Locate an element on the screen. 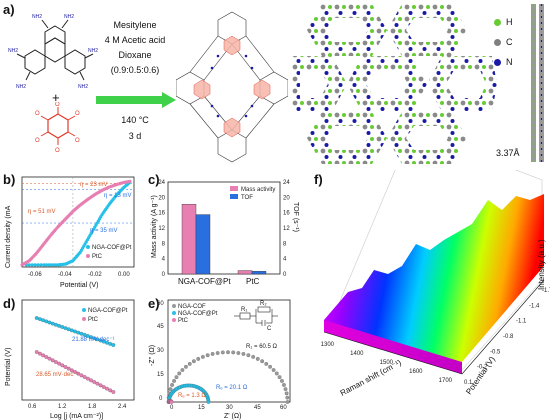 The width and height of the screenshot is (550, 420). legend-label: H is located at coordinates (509, 22).